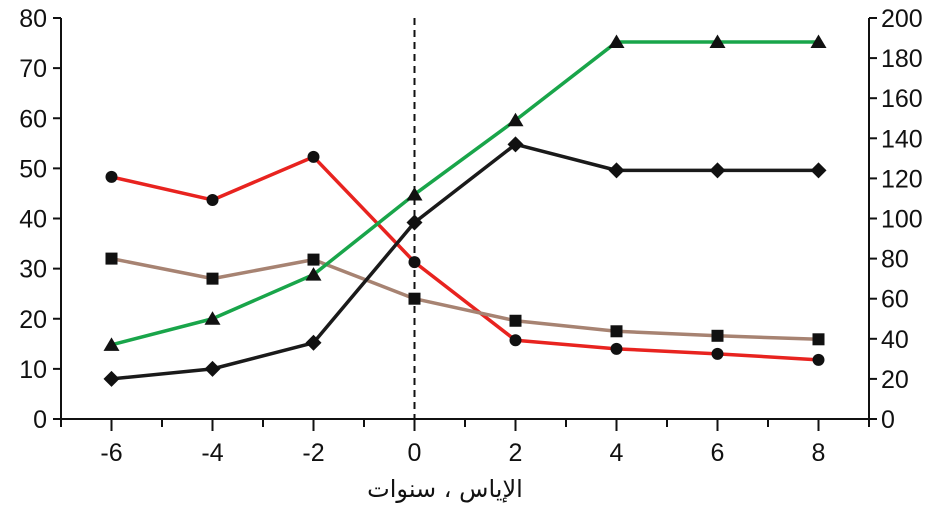 The height and width of the screenshot is (508, 945). What do you see at coordinates (33, 220) in the screenshot?
I see `left-y-tick-label: 40` at bounding box center [33, 220].